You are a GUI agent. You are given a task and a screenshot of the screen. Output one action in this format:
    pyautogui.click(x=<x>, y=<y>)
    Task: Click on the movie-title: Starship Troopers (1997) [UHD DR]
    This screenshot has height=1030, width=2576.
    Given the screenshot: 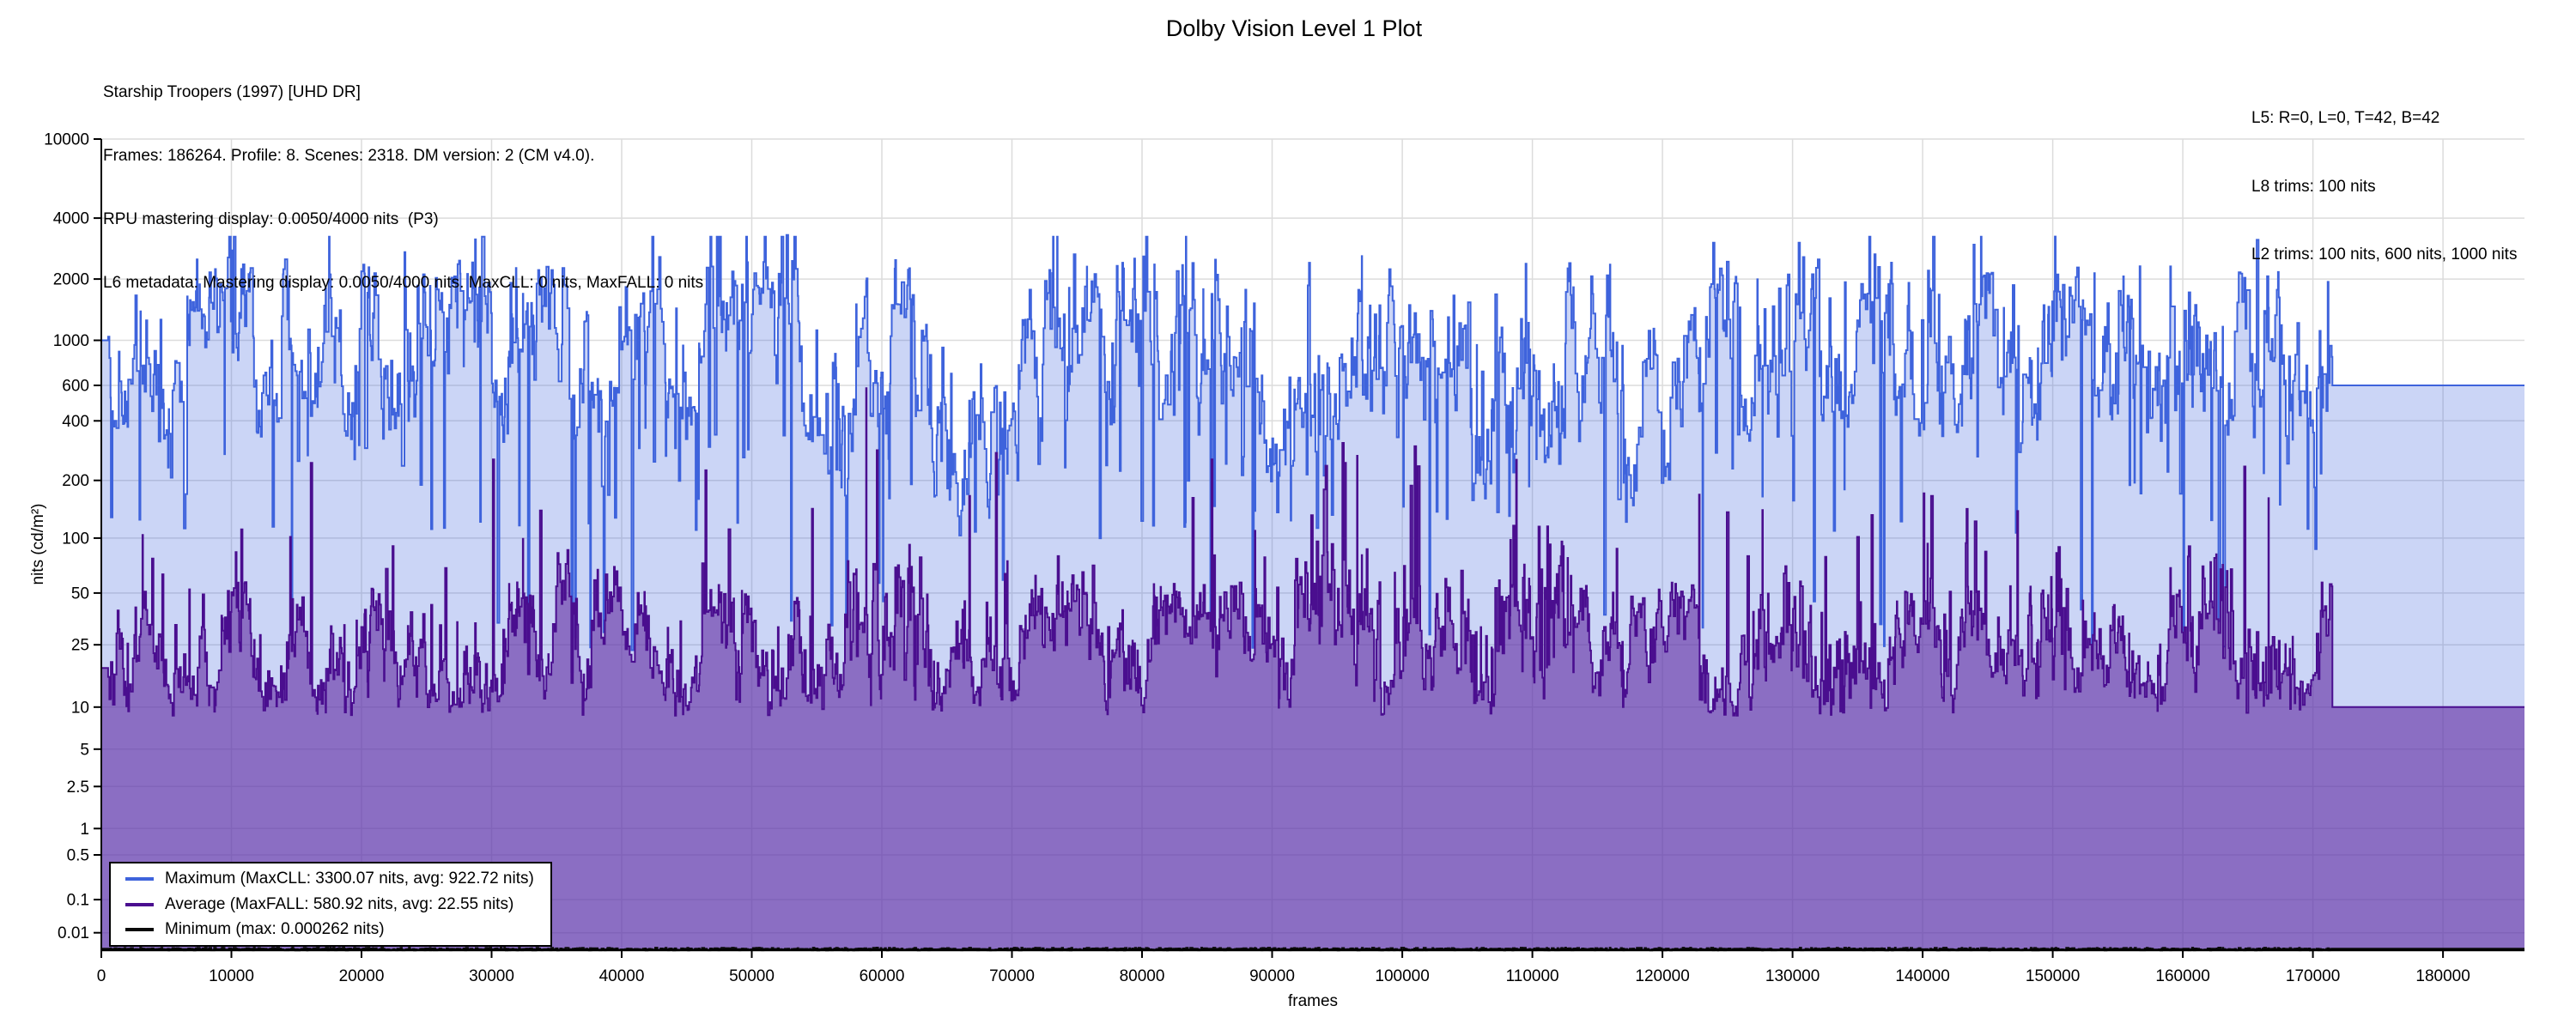 What is the action you would take?
    pyautogui.click(x=232, y=92)
    